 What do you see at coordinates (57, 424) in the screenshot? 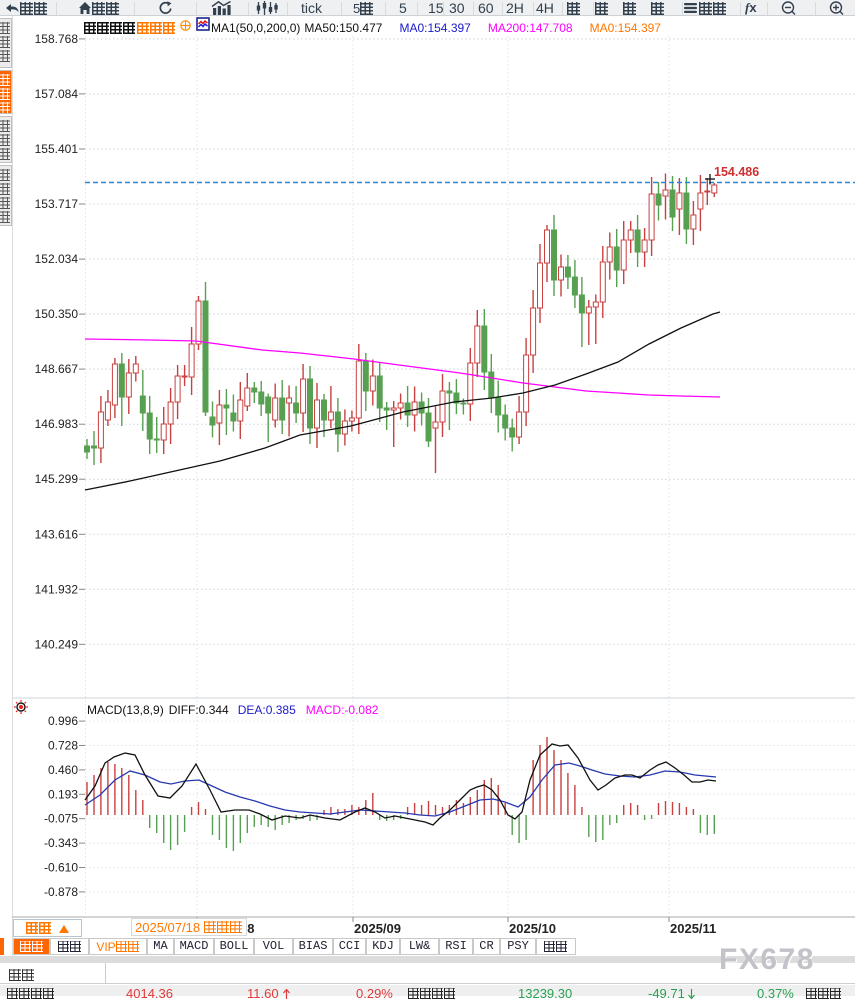
I see `svg-text: 146.983` at bounding box center [57, 424].